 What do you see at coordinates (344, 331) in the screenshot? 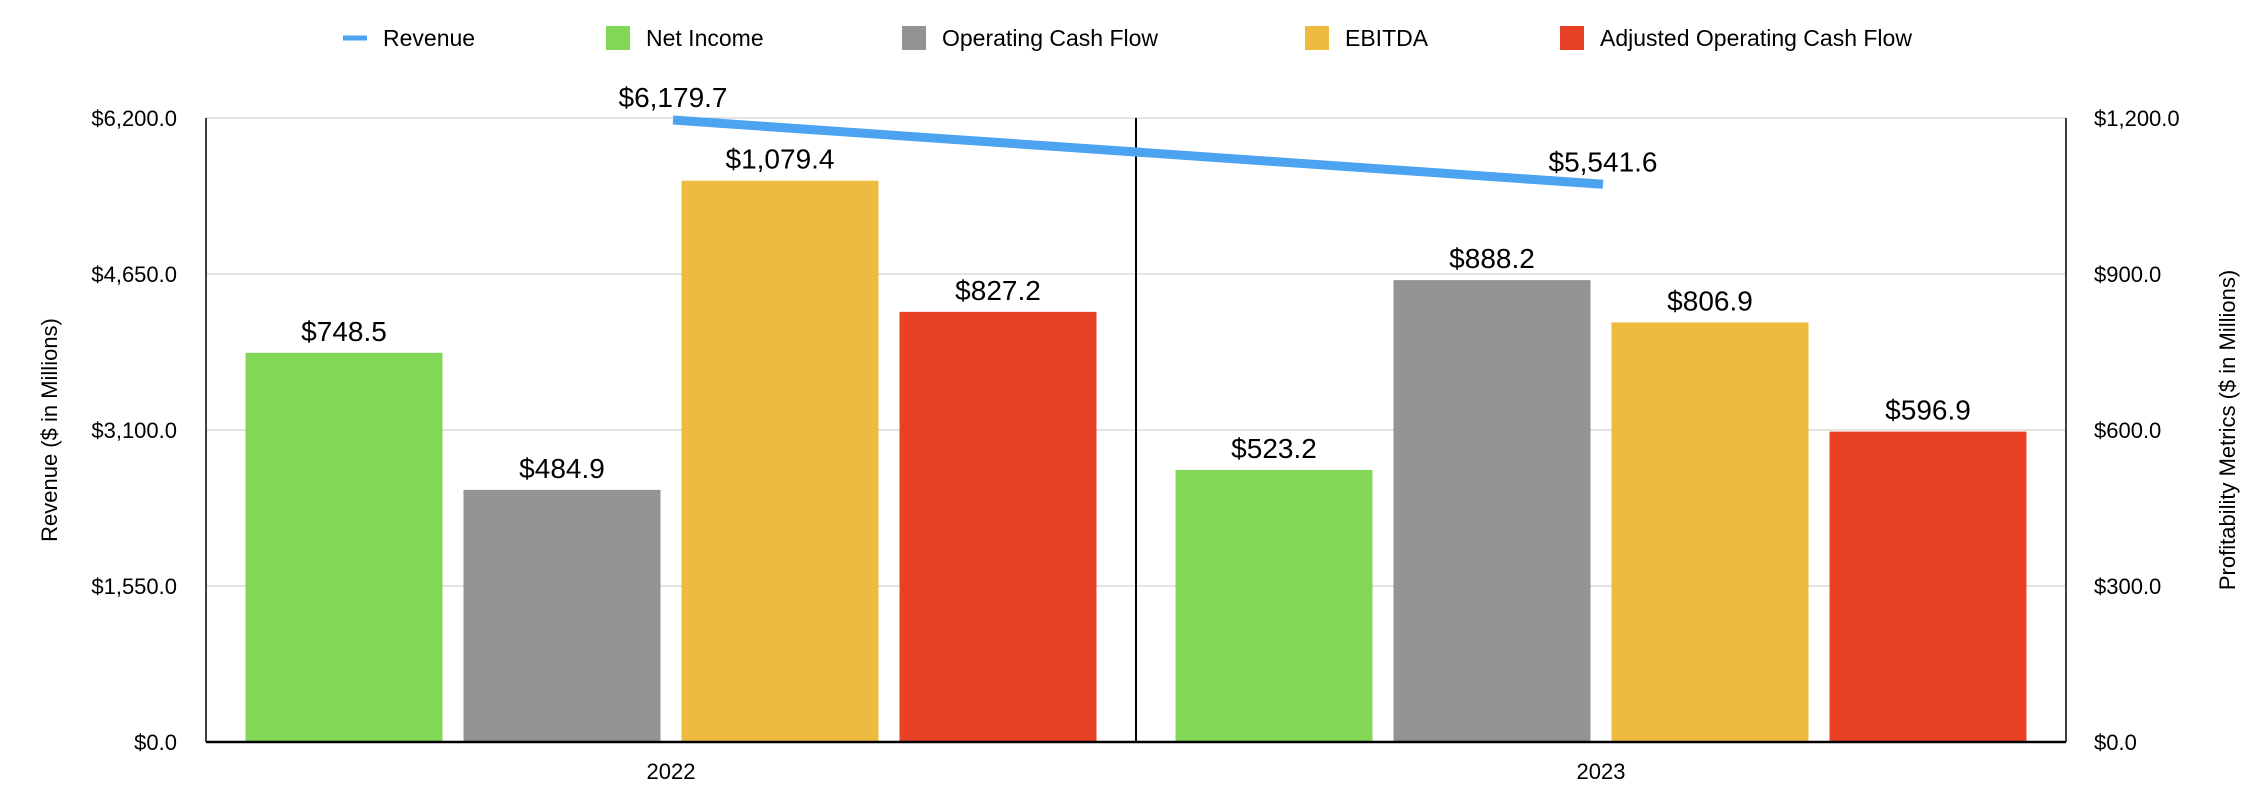
I see `bar-value-label: $748.5` at bounding box center [344, 331].